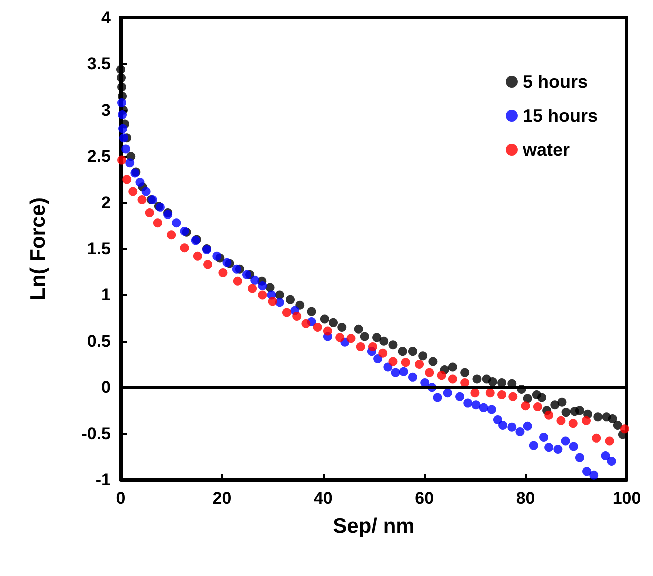 The image size is (653, 576). I want to click on y-axis-title: Ln( Force), so click(38, 249).